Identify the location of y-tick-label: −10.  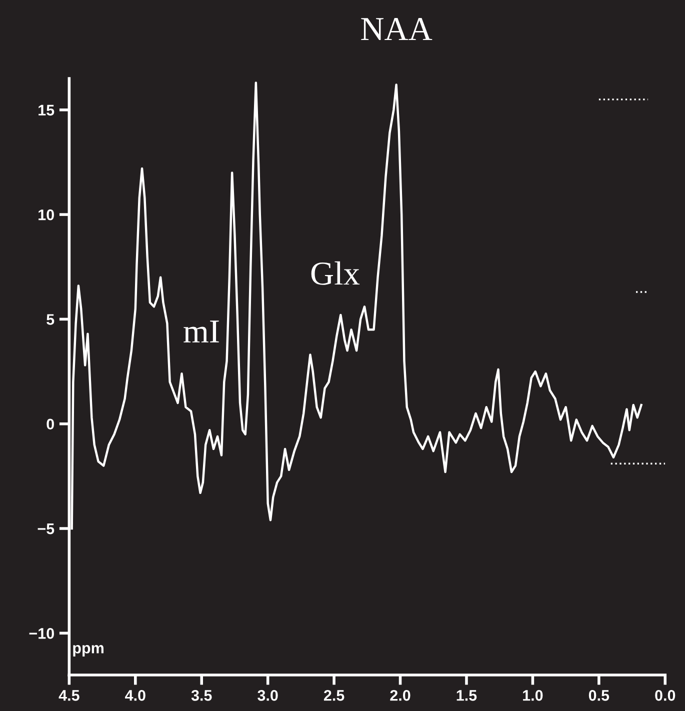
(41, 633).